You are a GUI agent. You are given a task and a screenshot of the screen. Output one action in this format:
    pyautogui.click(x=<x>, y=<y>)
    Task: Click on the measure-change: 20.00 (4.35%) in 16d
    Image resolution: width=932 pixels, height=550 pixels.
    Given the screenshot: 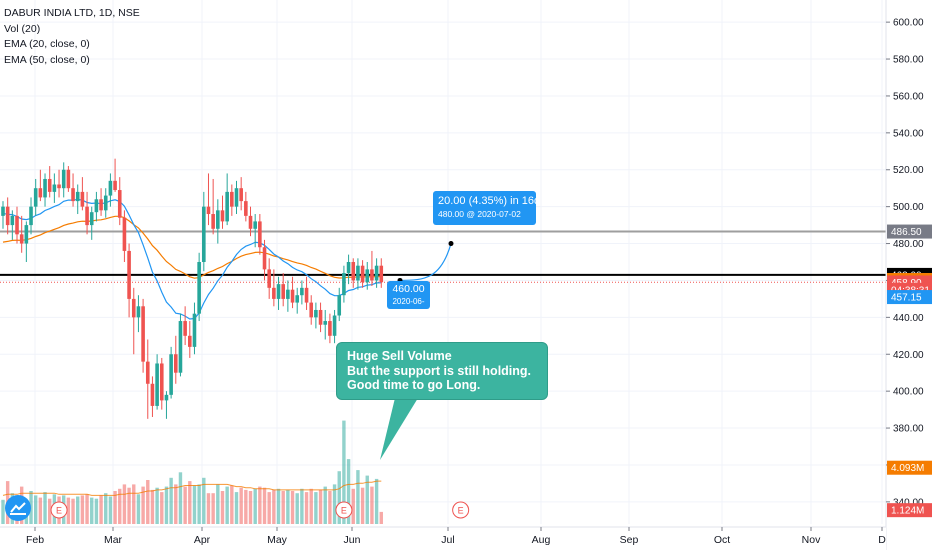 What is the action you would take?
    pyautogui.click(x=489, y=201)
    